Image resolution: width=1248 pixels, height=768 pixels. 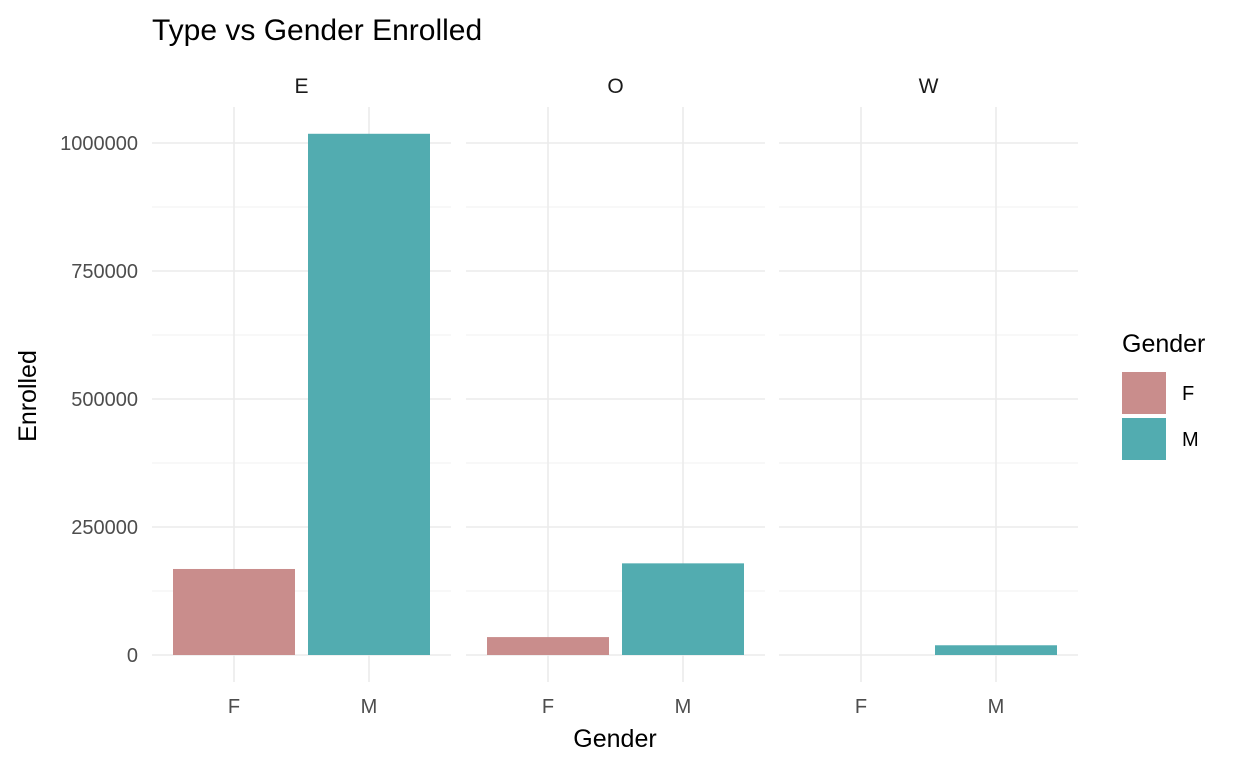 What do you see at coordinates (132, 656) in the screenshot?
I see `y-tick-label: 0` at bounding box center [132, 656].